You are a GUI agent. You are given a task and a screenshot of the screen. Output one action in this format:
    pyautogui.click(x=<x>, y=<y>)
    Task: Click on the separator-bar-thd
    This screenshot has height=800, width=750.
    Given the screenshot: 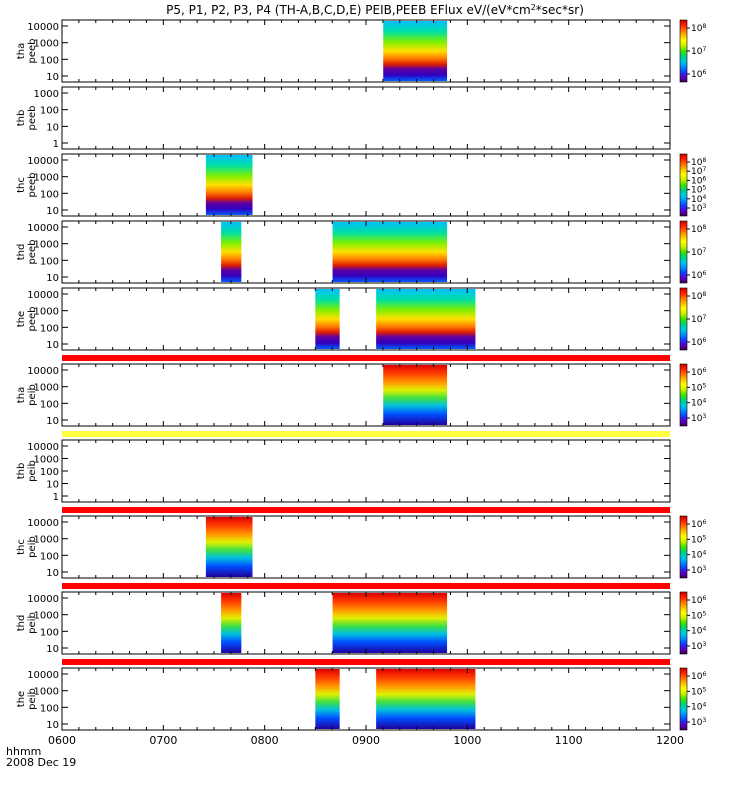 What is the action you would take?
    pyautogui.click(x=366, y=586)
    